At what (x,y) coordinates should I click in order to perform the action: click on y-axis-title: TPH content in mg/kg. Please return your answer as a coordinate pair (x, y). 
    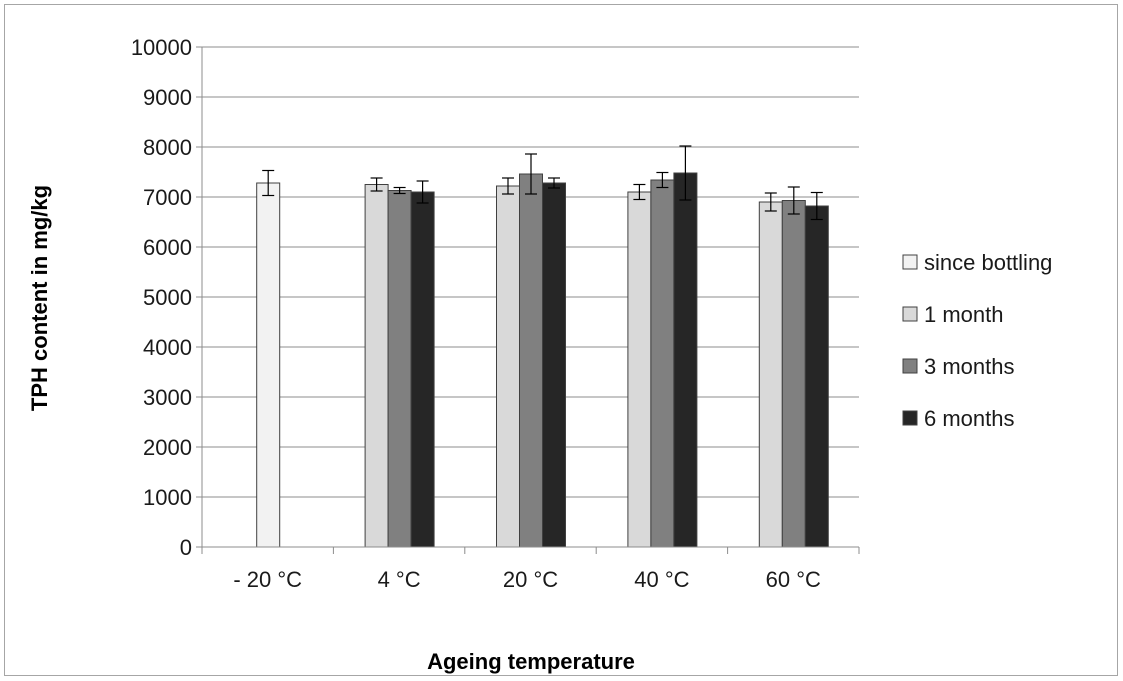
    Looking at the image, I should click on (39, 298).